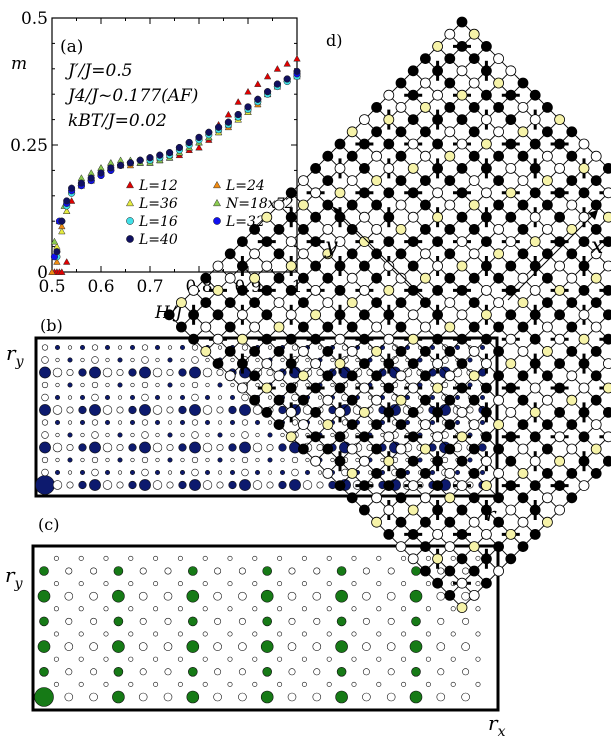 This screenshot has height=740, width=611. What do you see at coordinates (174, 164) in the screenshot?
I see `chart-series` at bounding box center [174, 164].